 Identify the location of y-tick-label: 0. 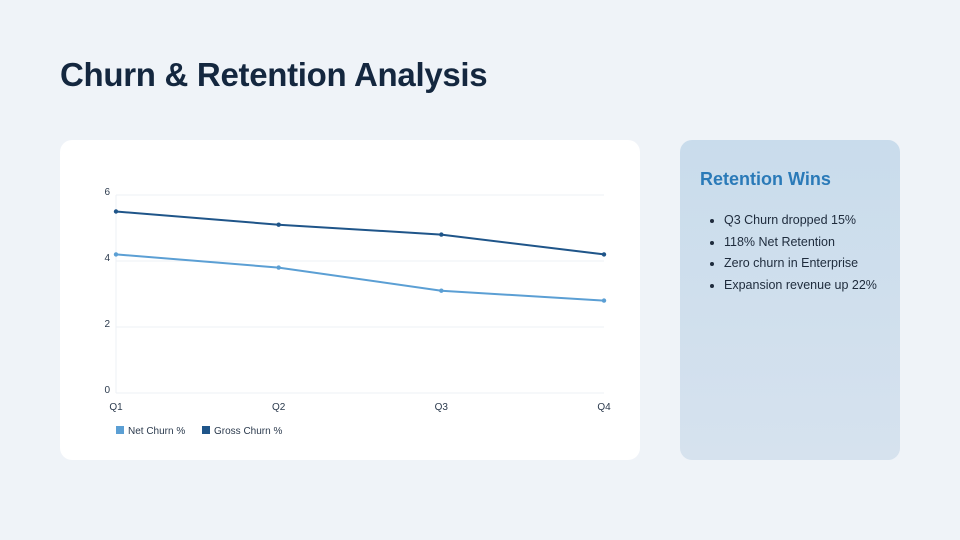
(107, 390).